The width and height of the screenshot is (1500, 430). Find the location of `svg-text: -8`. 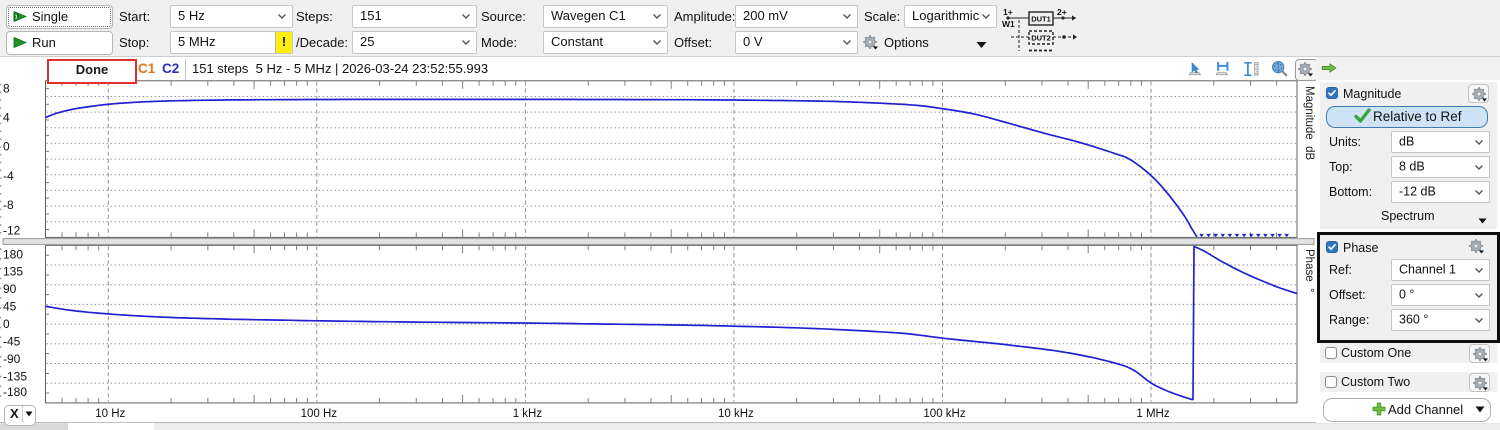

svg-text: -8 is located at coordinates (8, 205).